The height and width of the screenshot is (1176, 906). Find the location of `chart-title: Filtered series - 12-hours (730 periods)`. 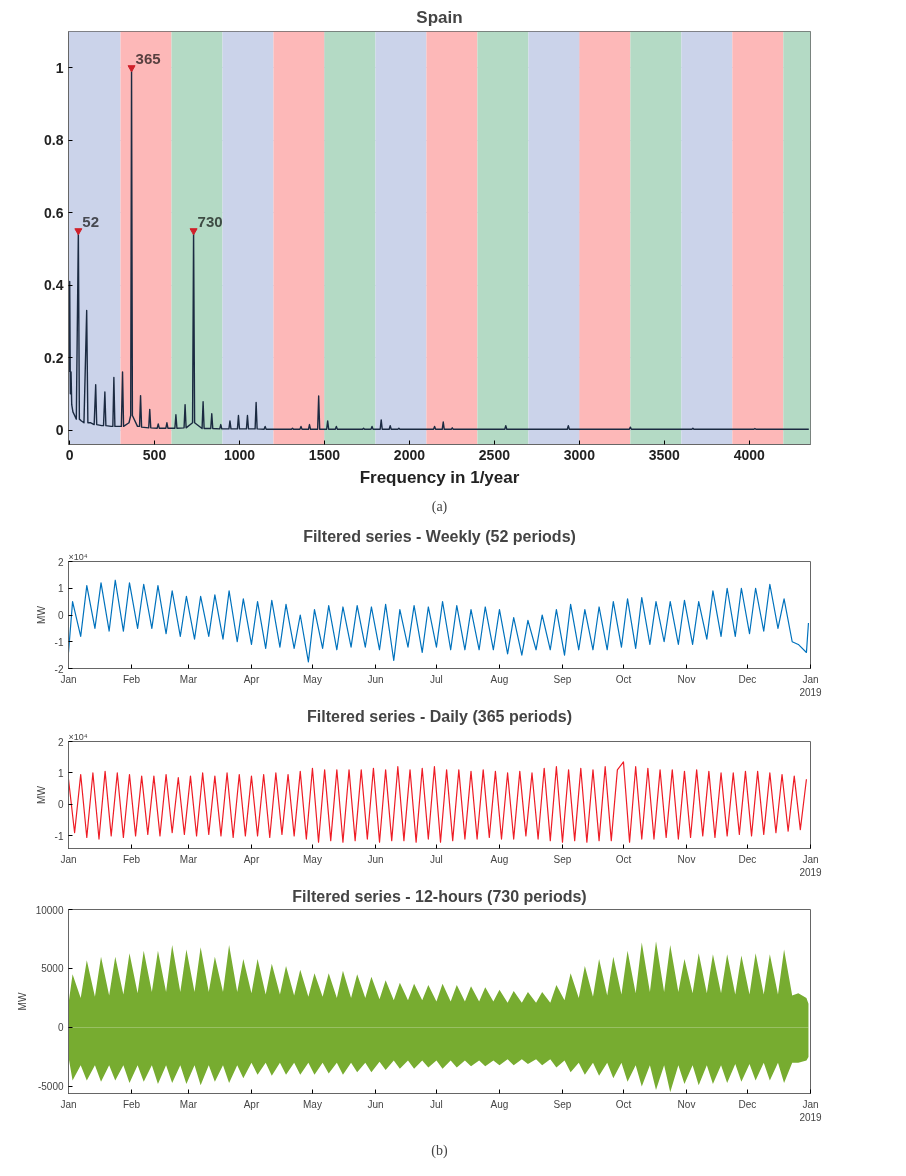

chart-title: Filtered series - 12-hours (730 periods) is located at coordinates (439, 896).